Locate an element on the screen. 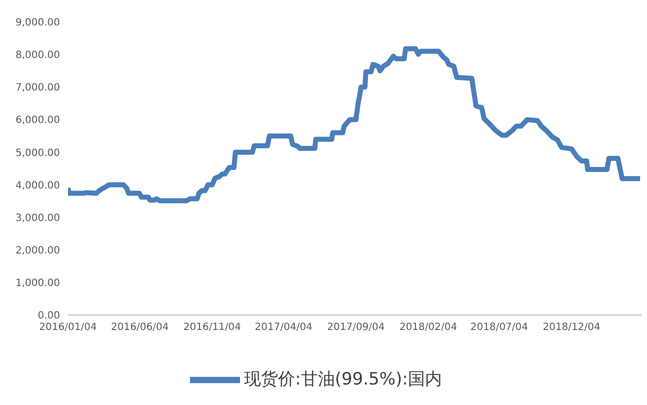 The image size is (647, 405). x-tick-label: 2018/02/04 is located at coordinates (428, 328).